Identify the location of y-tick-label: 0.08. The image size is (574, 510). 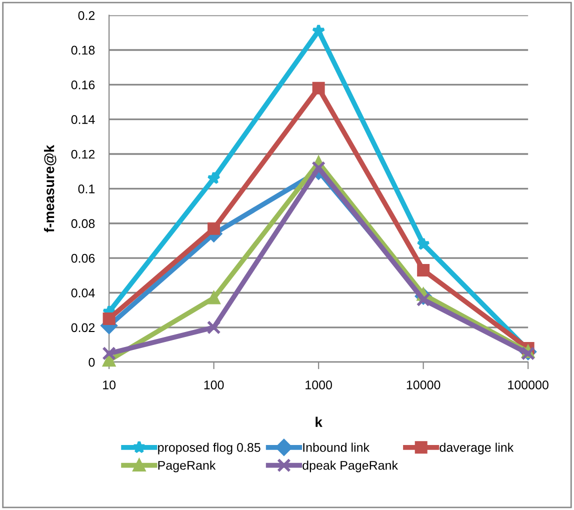
(83, 223).